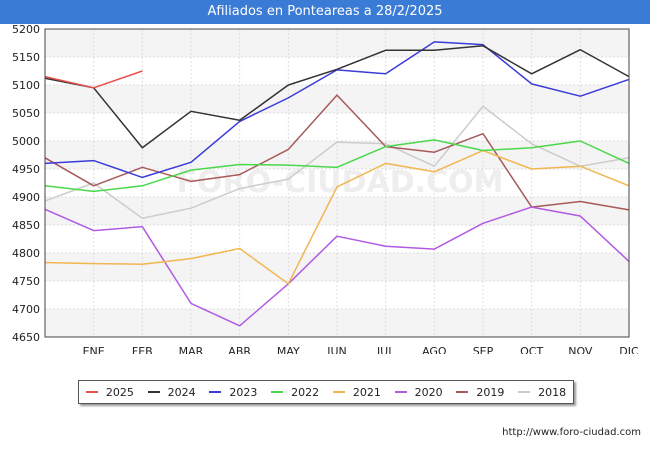  What do you see at coordinates (26, 85) in the screenshot?
I see `y-tick-label: 5100` at bounding box center [26, 85].